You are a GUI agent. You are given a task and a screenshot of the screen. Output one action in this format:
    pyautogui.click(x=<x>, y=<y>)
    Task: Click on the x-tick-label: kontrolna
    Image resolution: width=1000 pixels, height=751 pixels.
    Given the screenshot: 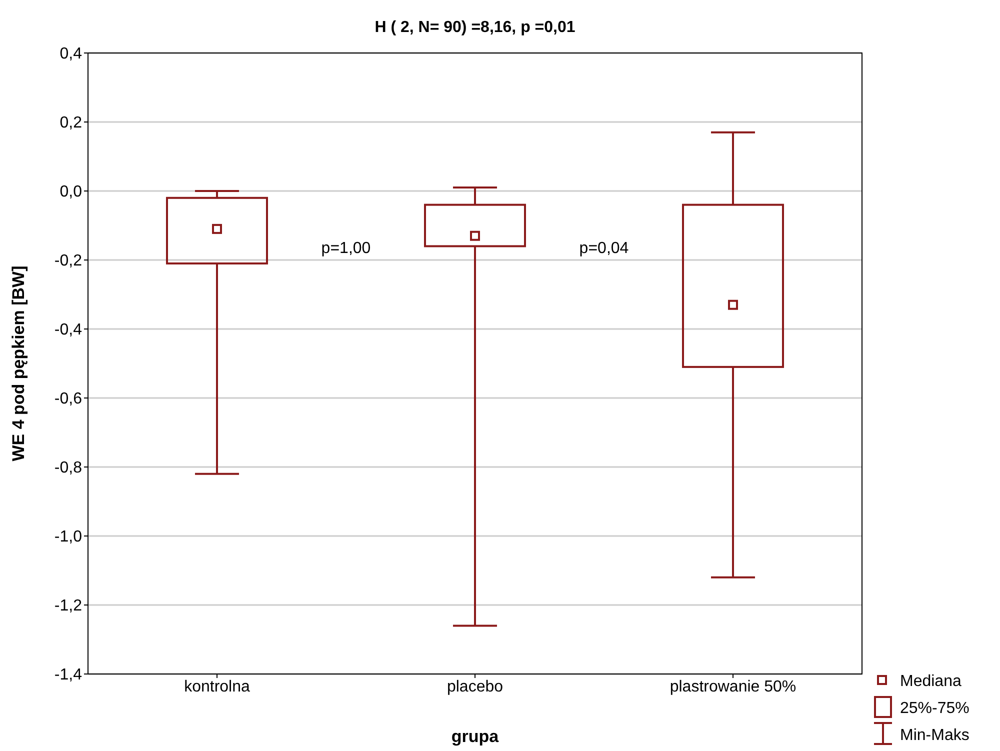 What is the action you would take?
    pyautogui.click(x=217, y=687)
    